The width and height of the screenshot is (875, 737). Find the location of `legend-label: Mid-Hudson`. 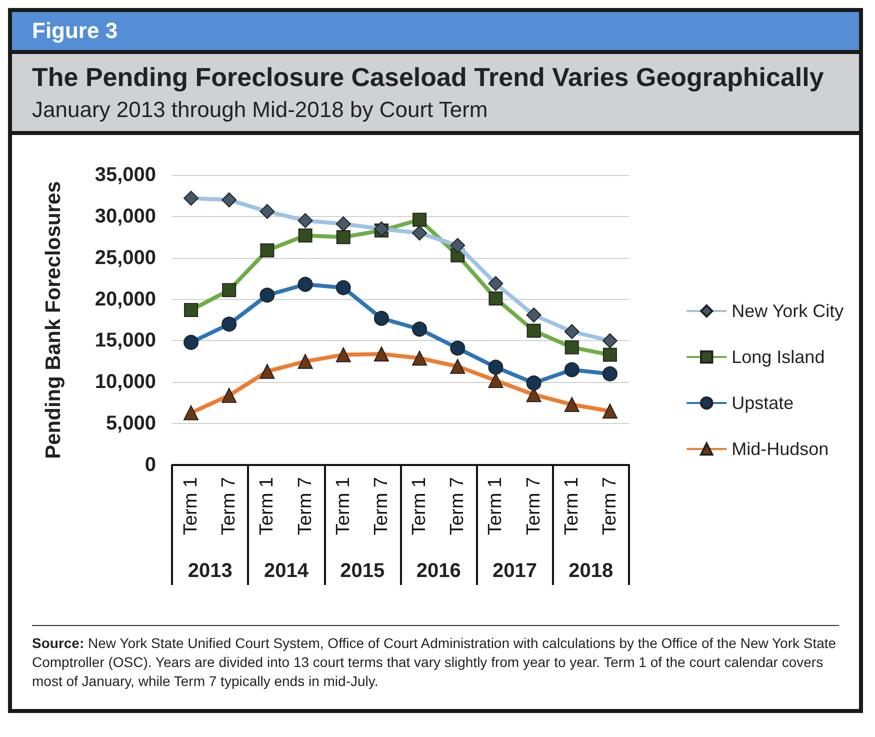

legend-label: Mid-Hudson is located at coordinates (780, 449).